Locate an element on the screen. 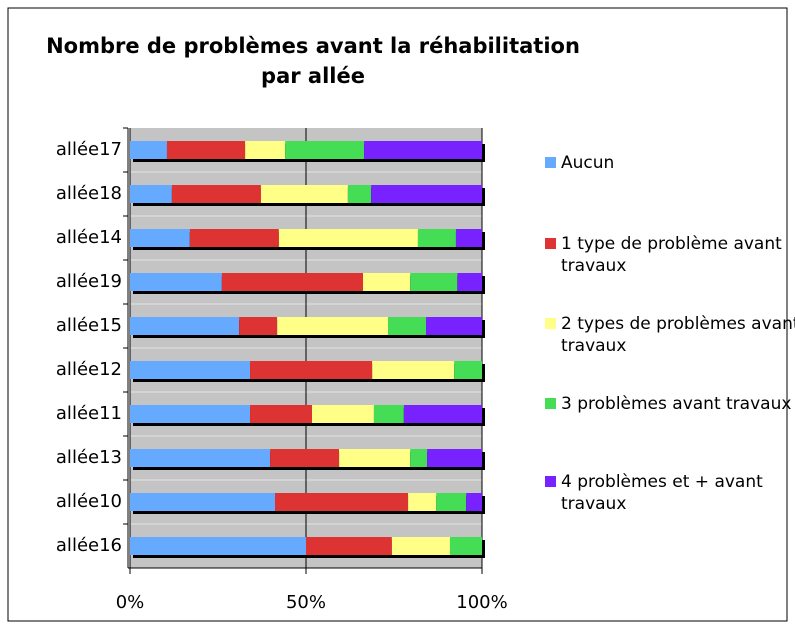  y-tick-label: allée14 is located at coordinates (89, 237).